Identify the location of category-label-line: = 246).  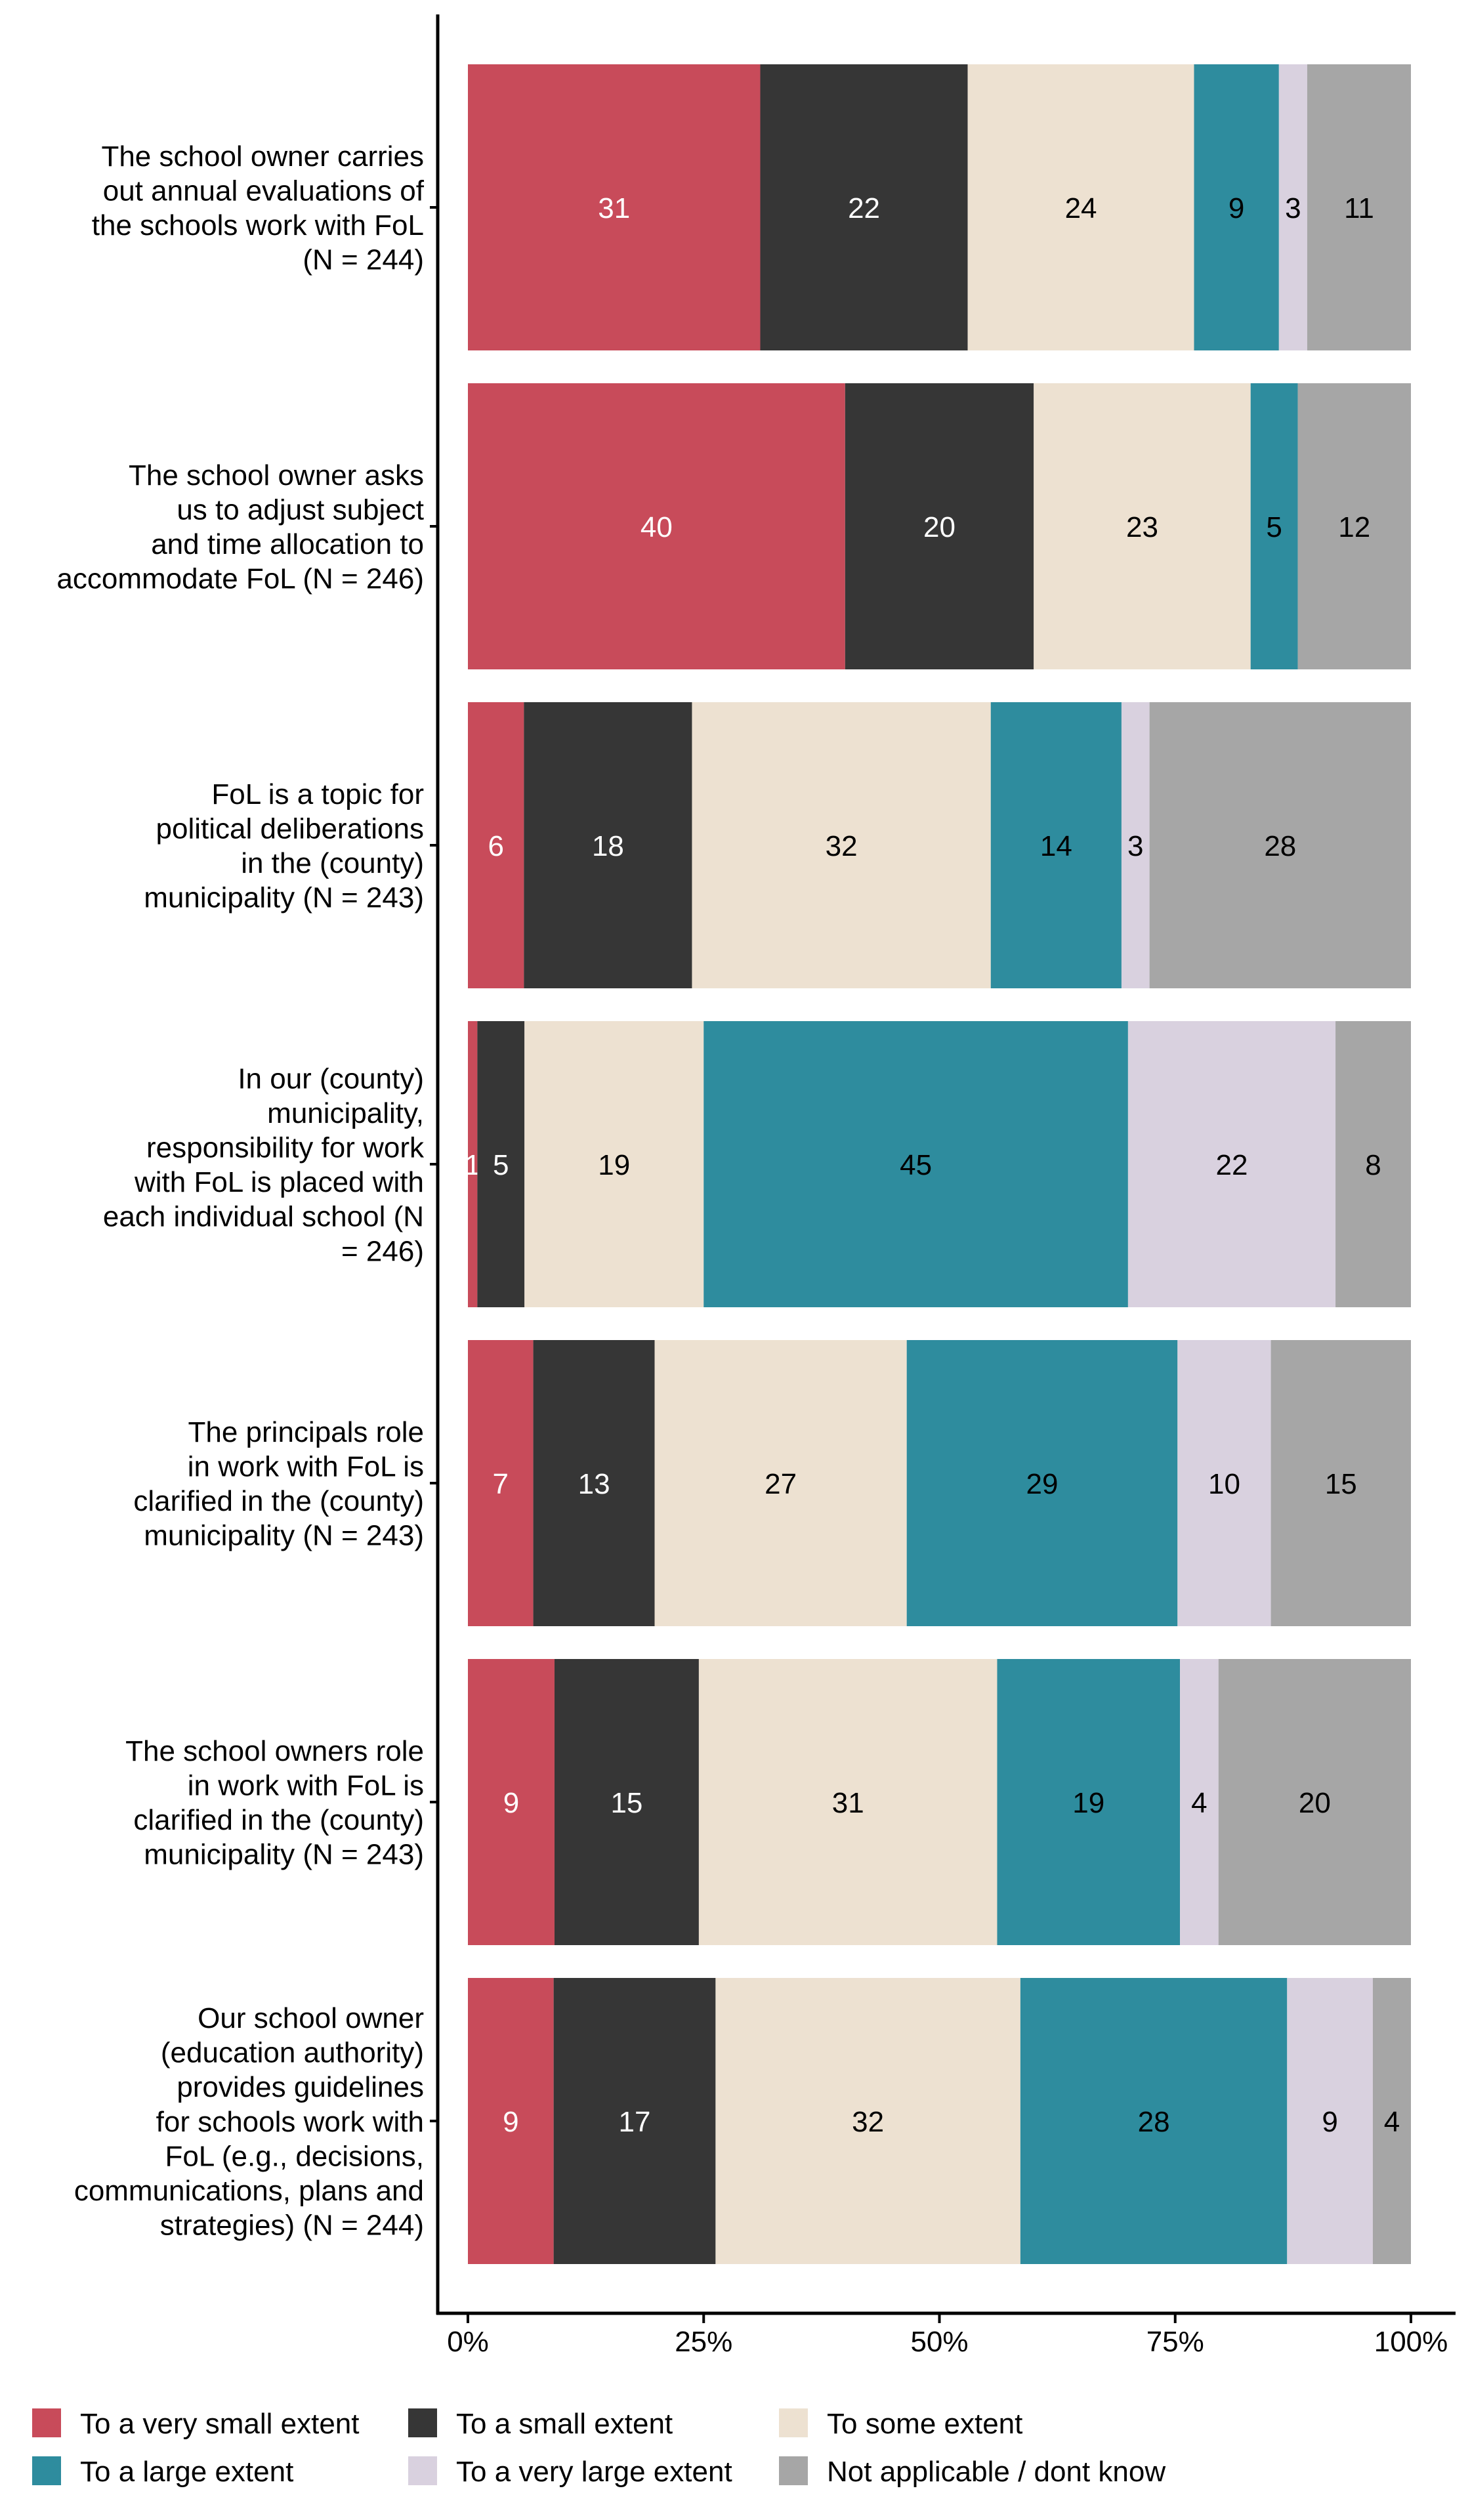
(382, 1251).